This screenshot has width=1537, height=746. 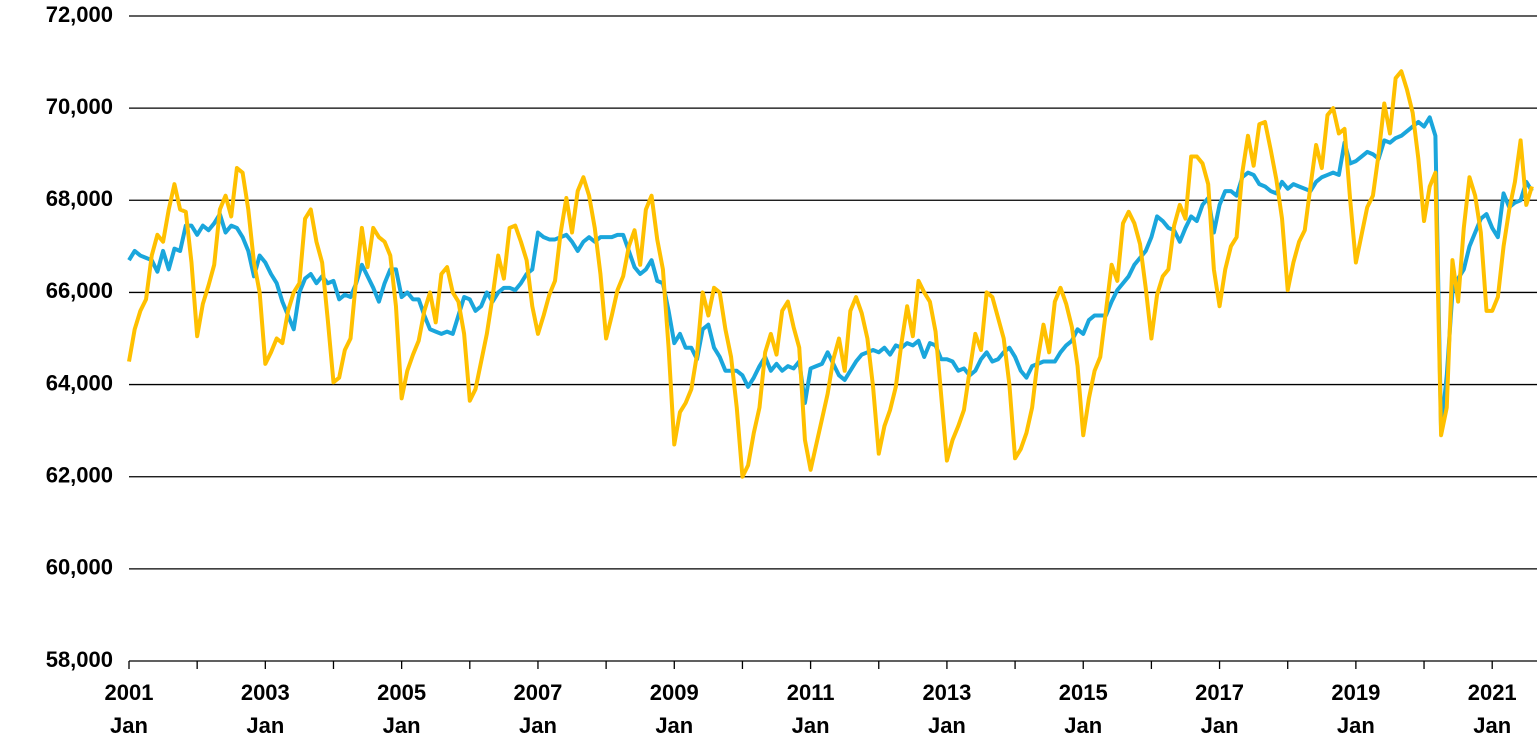 What do you see at coordinates (401, 692) in the screenshot?
I see `x-tick-label: 2005` at bounding box center [401, 692].